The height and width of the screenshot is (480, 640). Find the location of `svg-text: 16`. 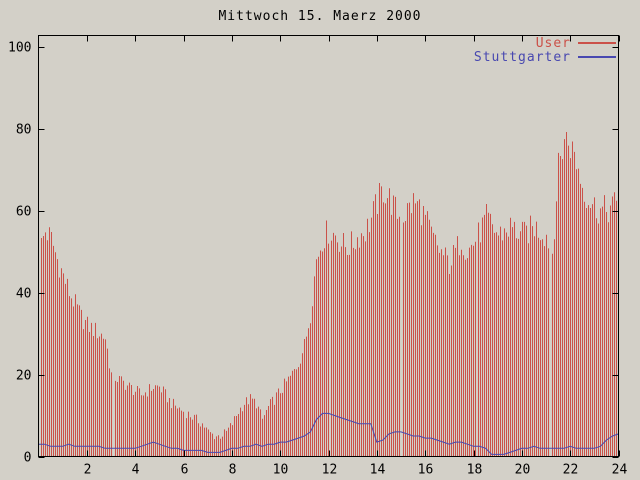

svg-text: 16 is located at coordinates (426, 470).